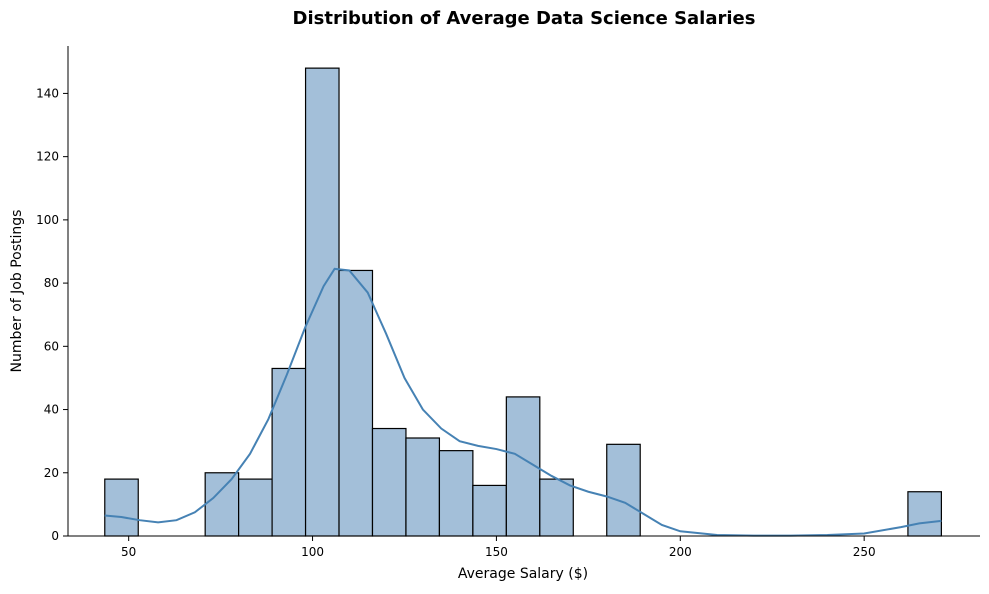 The image size is (989, 594). Describe the element at coordinates (523, 574) in the screenshot. I see `x-axis-label: Average Salary ($)` at that location.